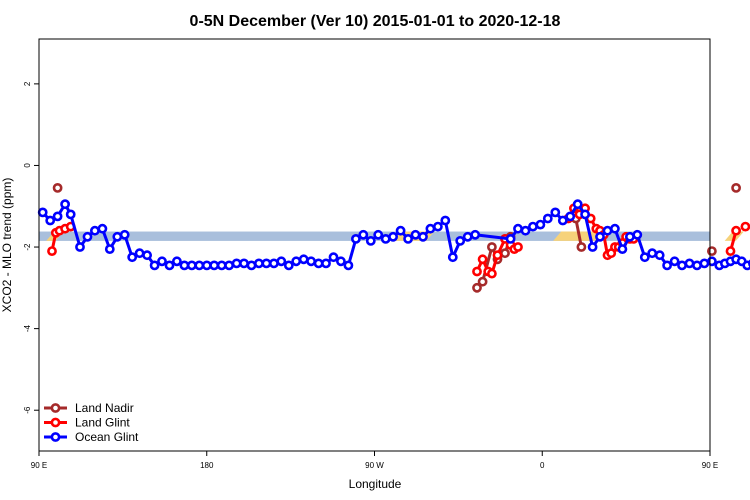 The width and height of the screenshot is (750, 500). I want to click on legend-item: Land Nadir, so click(89, 408).